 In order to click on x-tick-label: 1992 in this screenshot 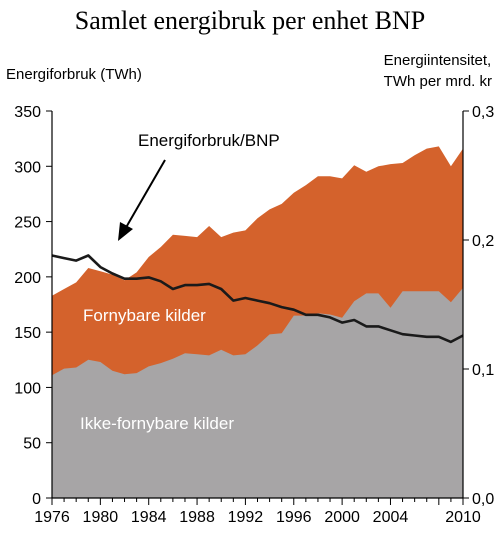, I will do `click(246, 517)`.